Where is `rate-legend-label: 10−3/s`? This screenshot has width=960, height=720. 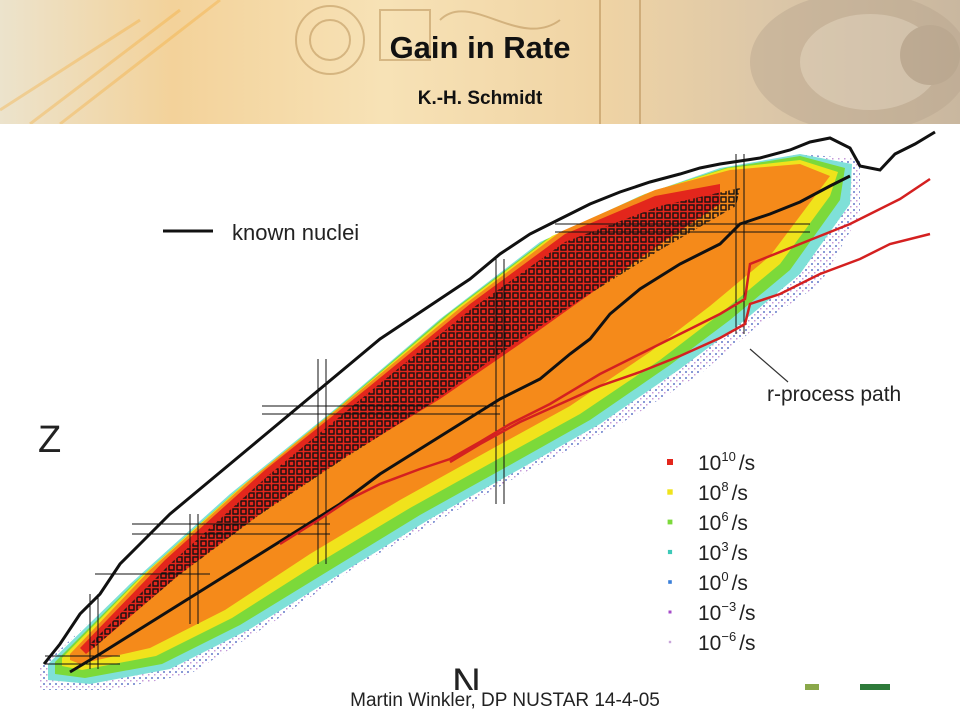 rate-legend-label: 10−3/s is located at coordinates (727, 612).